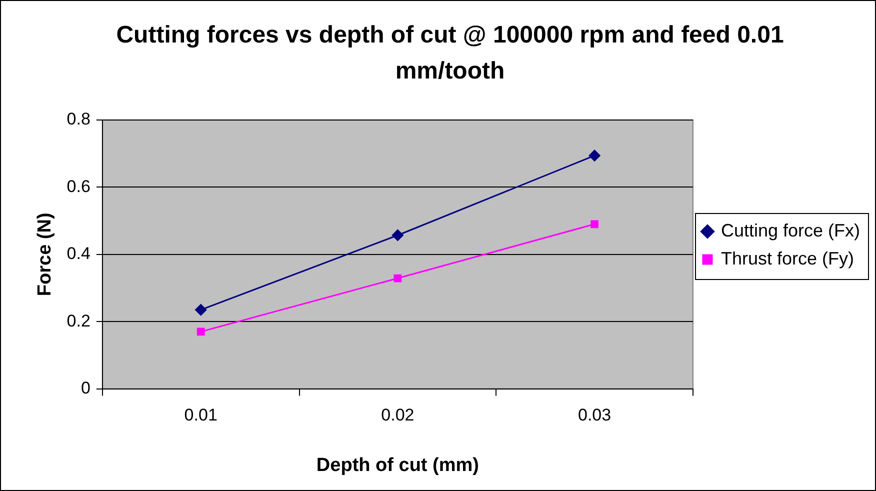  What do you see at coordinates (78, 254) in the screenshot?
I see `y-tick-label: 0.4` at bounding box center [78, 254].